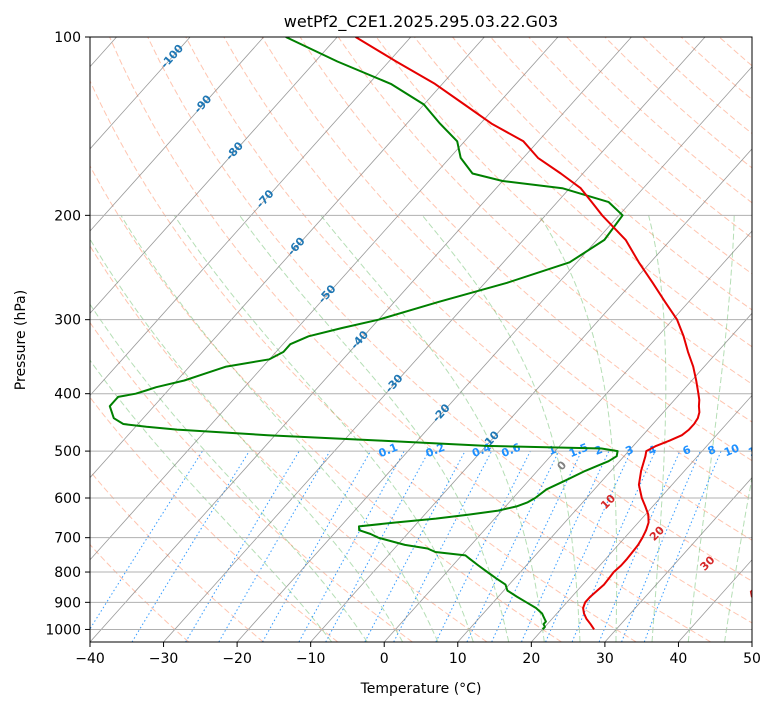 Image resolution: width=775 pixels, height=708 pixels. What do you see at coordinates (712, 450) in the screenshot?
I see `mixing-ratio-label: 8` at bounding box center [712, 450].